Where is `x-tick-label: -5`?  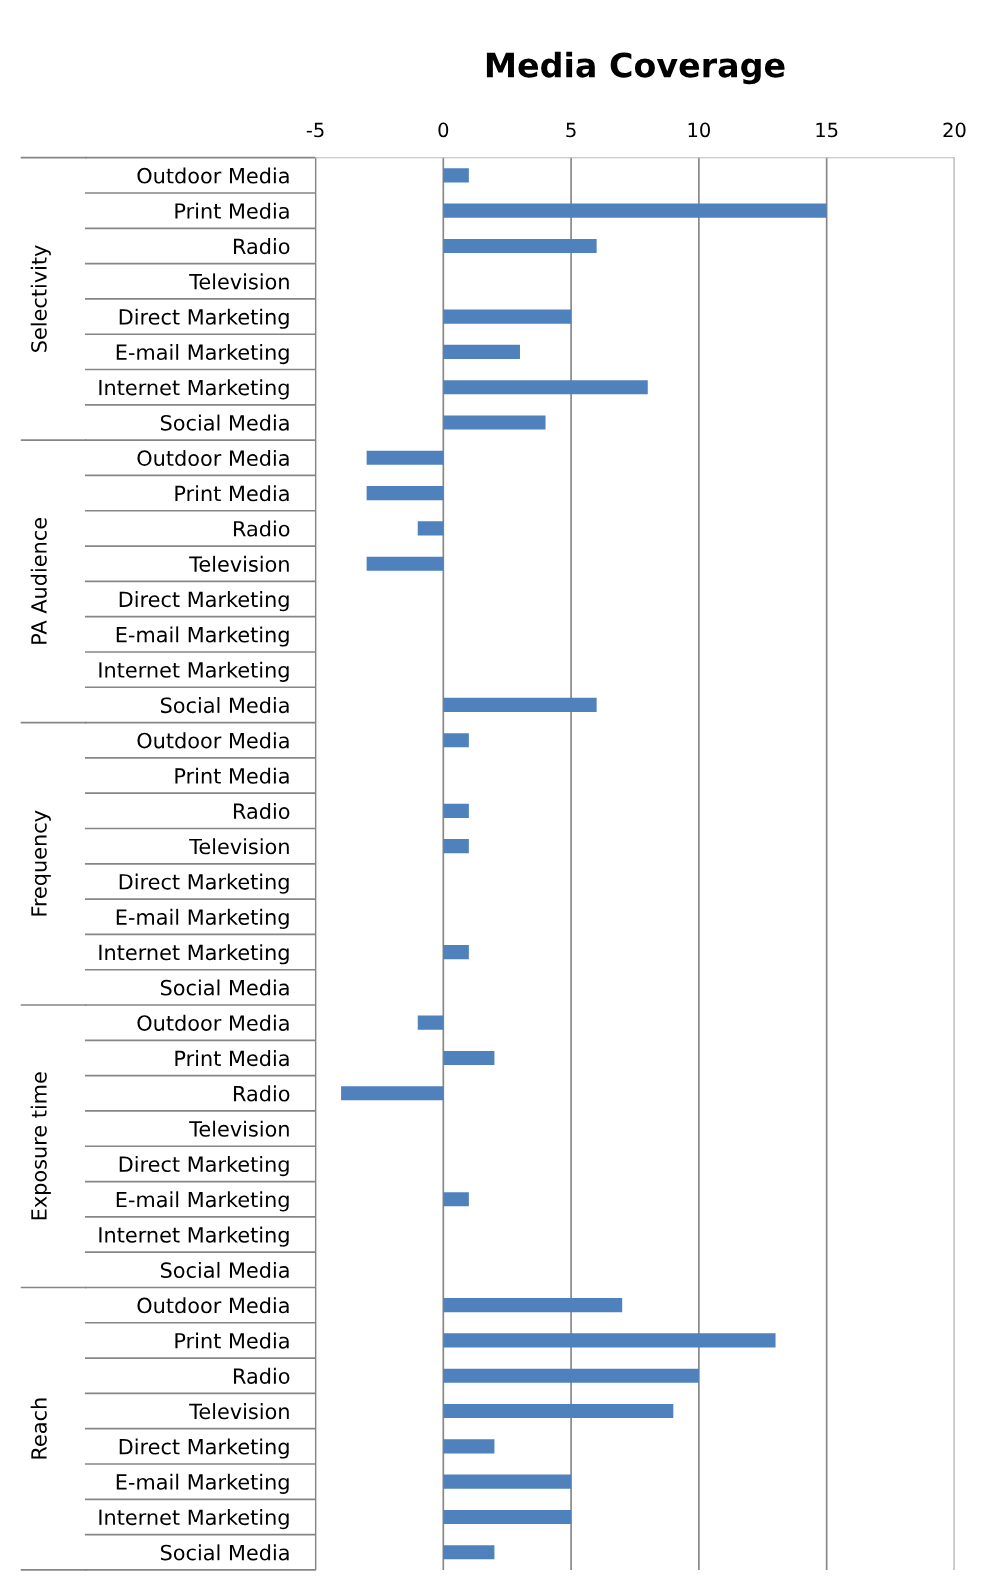
x-tick-label: -5 is located at coordinates (315, 130).